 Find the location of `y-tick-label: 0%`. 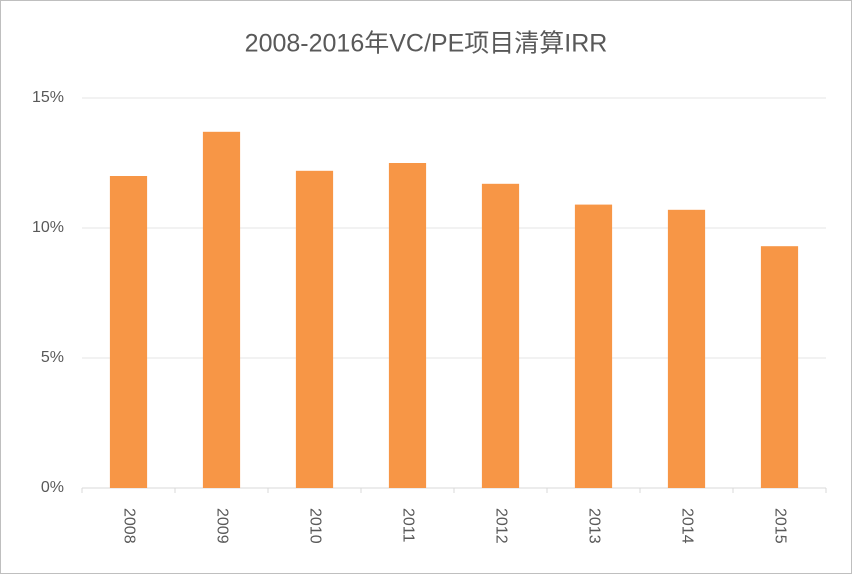

y-tick-label: 0% is located at coordinates (52, 487).